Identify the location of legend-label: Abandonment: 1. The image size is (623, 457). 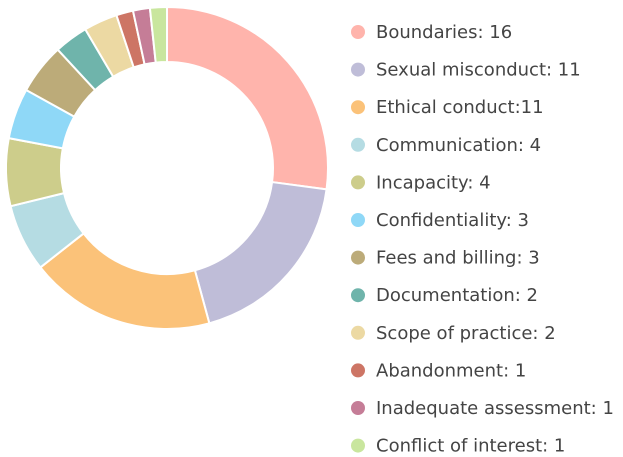
(451, 370).